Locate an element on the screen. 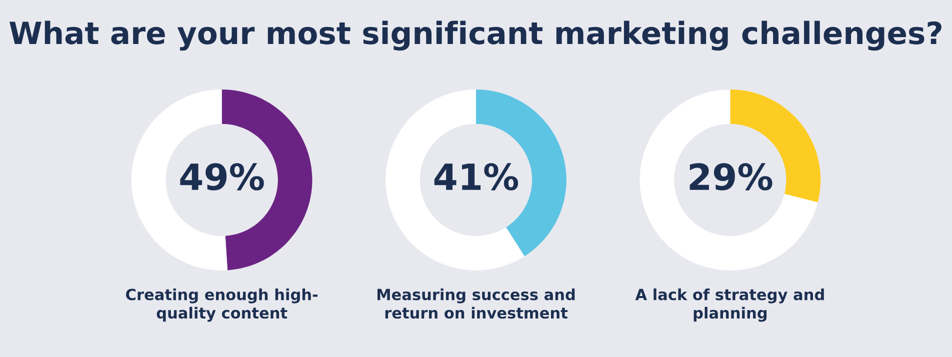 Image resolution: width=952 pixels, height=357 pixels. text: What are your most significant marketing challenges? is located at coordinates (476, 35).